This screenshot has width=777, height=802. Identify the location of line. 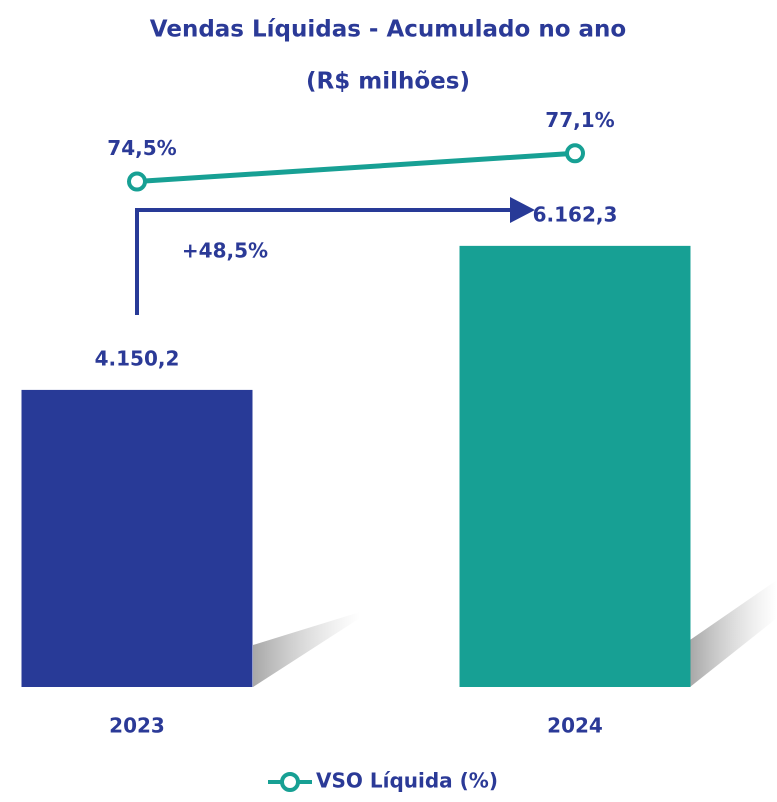
(356, 167).